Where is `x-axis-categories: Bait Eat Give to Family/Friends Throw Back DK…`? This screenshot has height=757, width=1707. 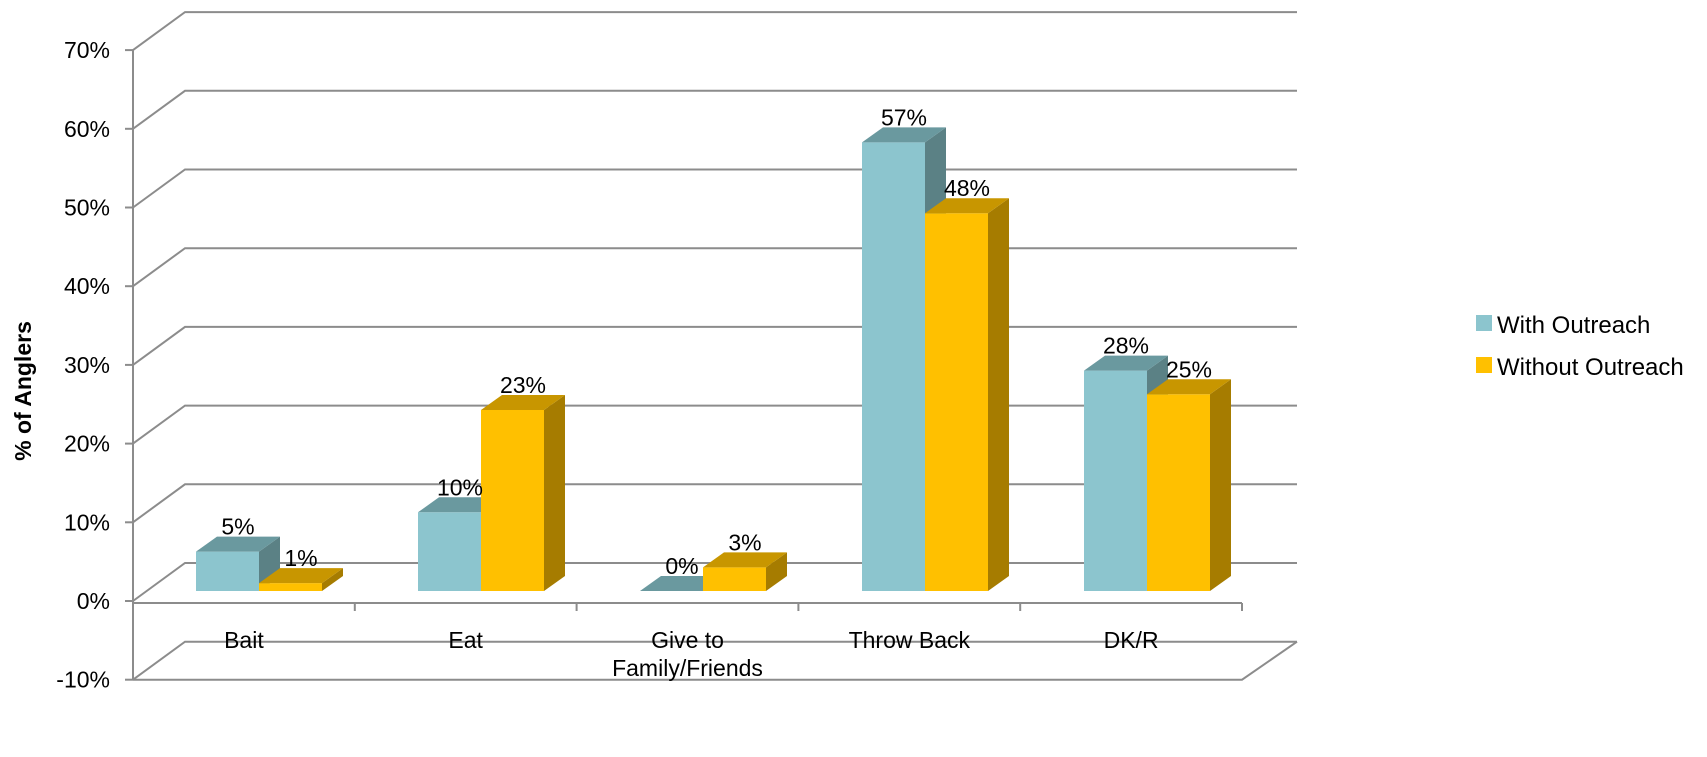
x-axis-categories: Bait Eat Give to Family/Friends Throw Back DK… is located at coordinates (691, 654).